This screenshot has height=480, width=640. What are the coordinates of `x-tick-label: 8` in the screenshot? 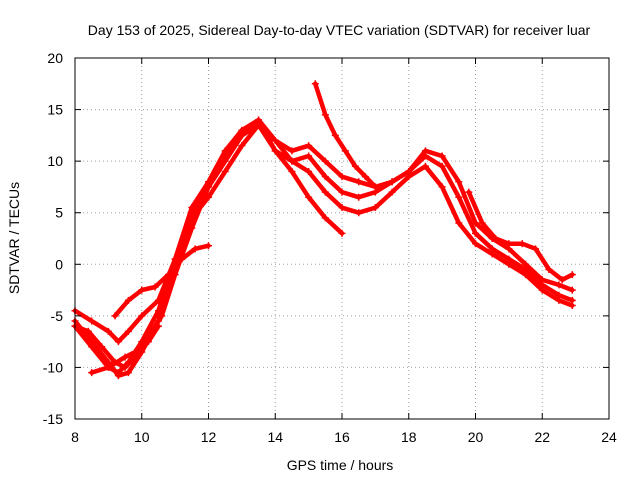 It's located at (75, 437).